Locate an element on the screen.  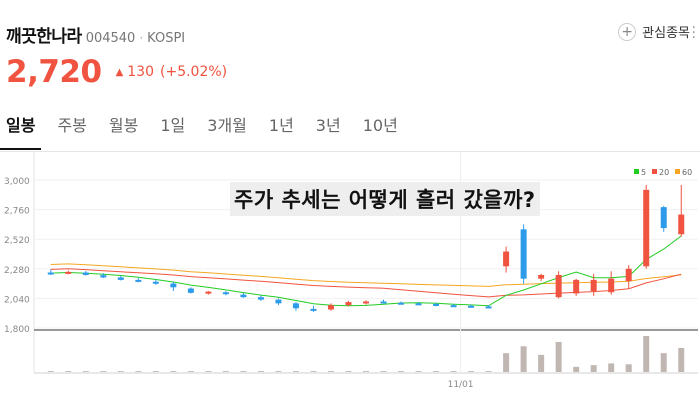
tab-7: 10년 is located at coordinates (380, 125).